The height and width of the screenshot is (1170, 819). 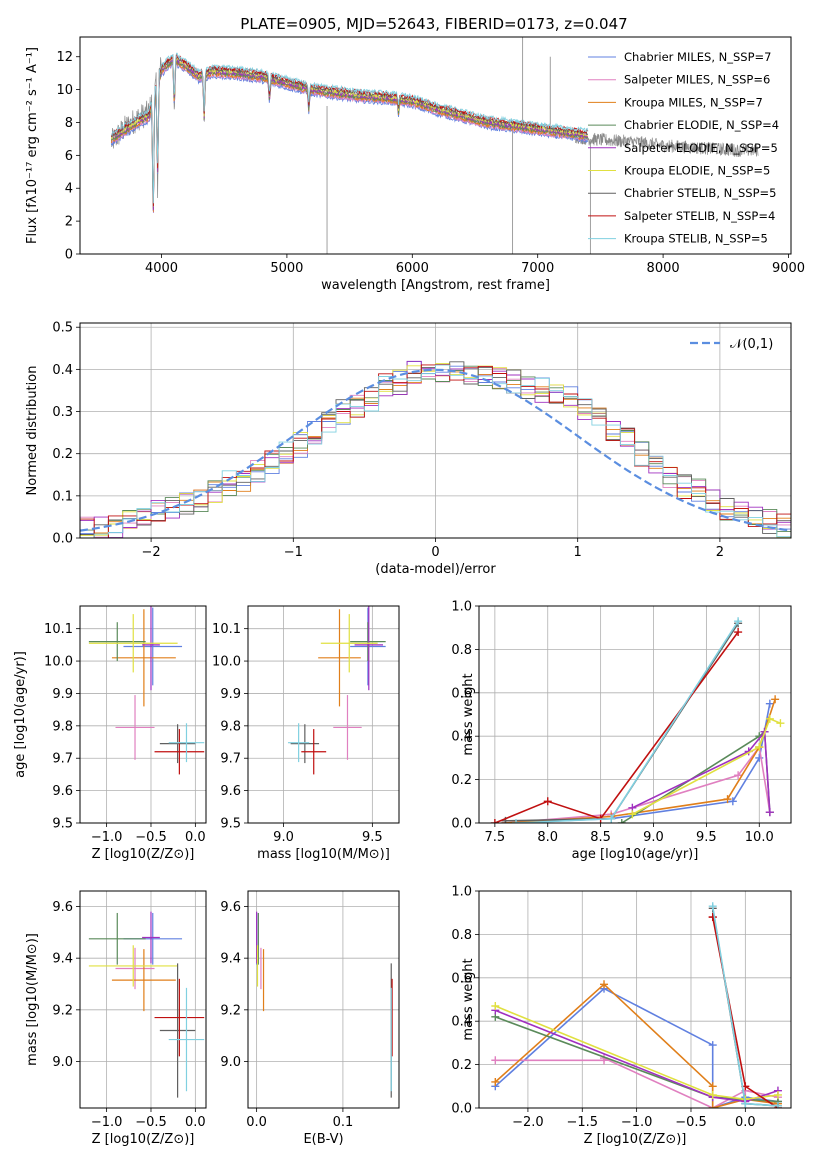 What do you see at coordinates (32, 999) in the screenshot?
I see `y-axis-label: mass [log10(M/M⊙)]` at bounding box center [32, 999].